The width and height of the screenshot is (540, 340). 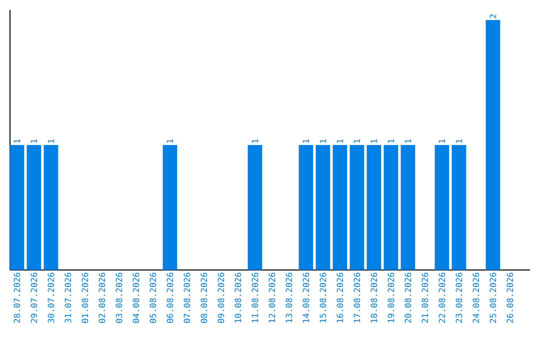 What do you see at coordinates (68, 297) in the screenshot?
I see `x-tick-label: 31.07.2026` at bounding box center [68, 297].